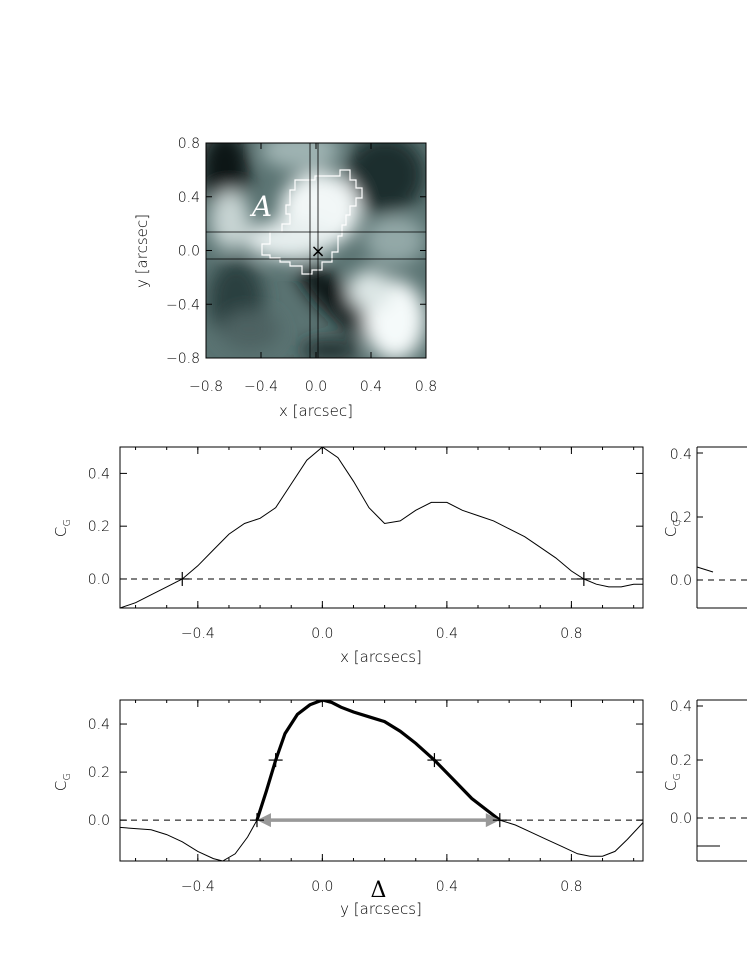  What do you see at coordinates (99, 725) in the screenshot?
I see `y-profile-y-tick-label-2: 0.4` at bounding box center [99, 725].